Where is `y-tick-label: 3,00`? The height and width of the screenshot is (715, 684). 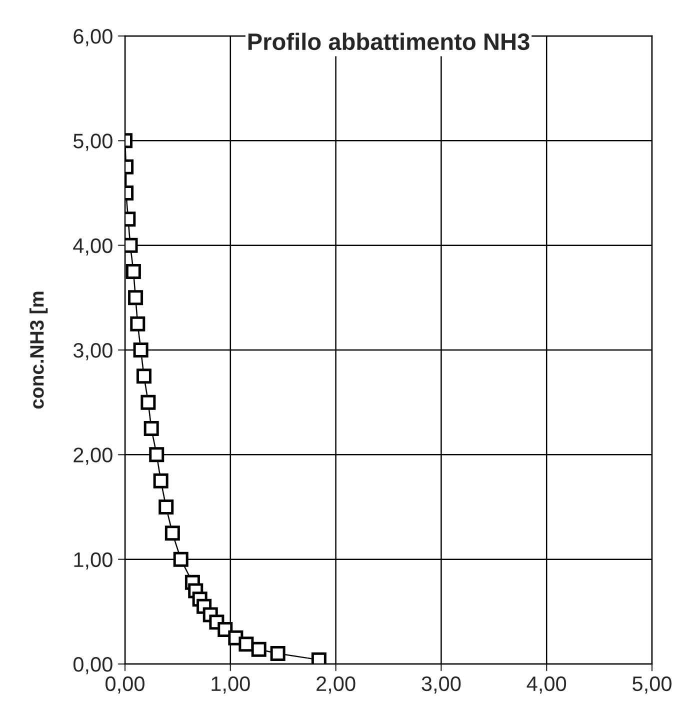
y-tick-label: 3,00 is located at coordinates (92, 351).